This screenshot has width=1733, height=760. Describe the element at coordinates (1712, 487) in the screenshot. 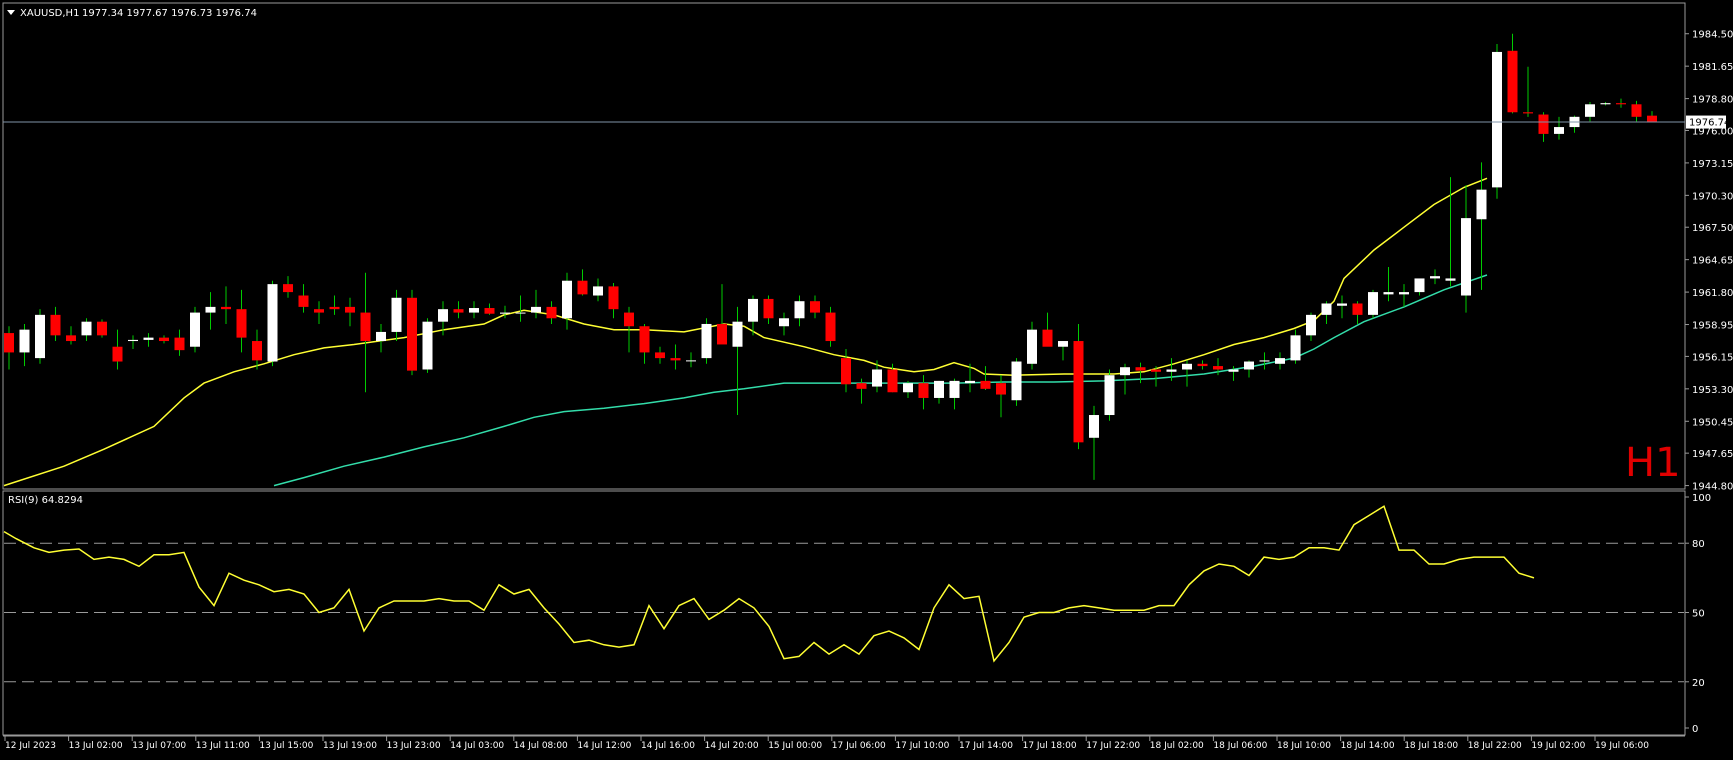

I see `price-tick-label: 1944.80` at that location.